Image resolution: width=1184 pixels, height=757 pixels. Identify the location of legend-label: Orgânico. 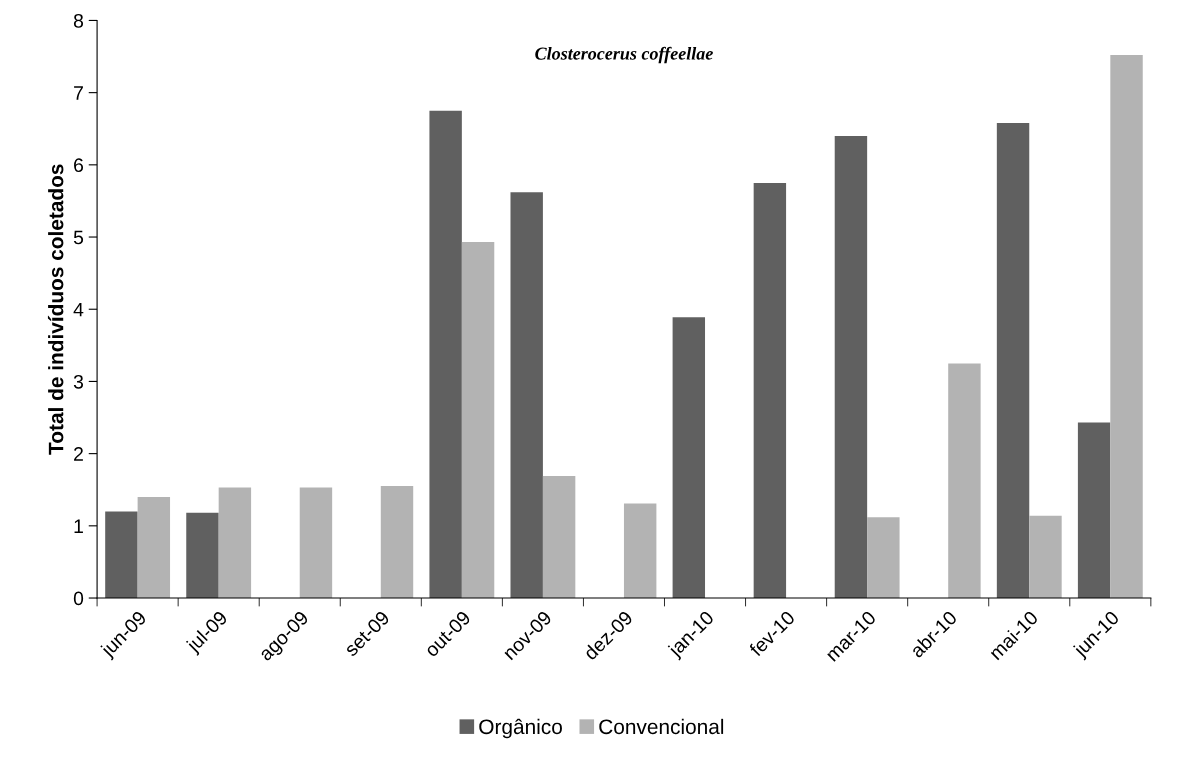
(520, 728).